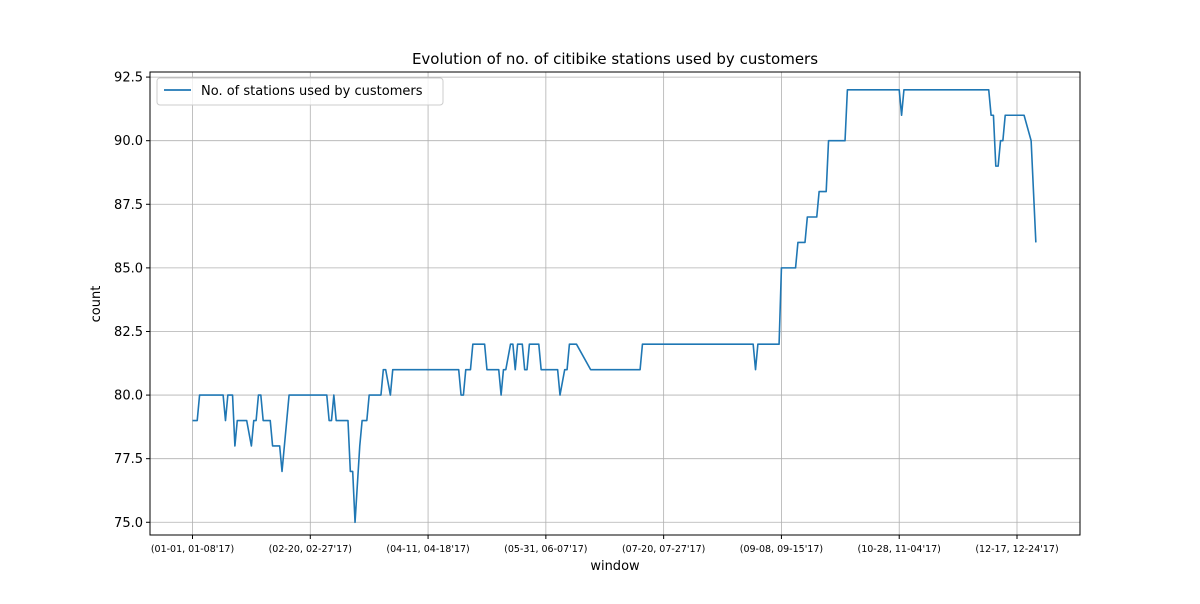  Describe the element at coordinates (1016, 549) in the screenshot. I see `x-tick-label: (12-17, 12-24'17)` at that location.